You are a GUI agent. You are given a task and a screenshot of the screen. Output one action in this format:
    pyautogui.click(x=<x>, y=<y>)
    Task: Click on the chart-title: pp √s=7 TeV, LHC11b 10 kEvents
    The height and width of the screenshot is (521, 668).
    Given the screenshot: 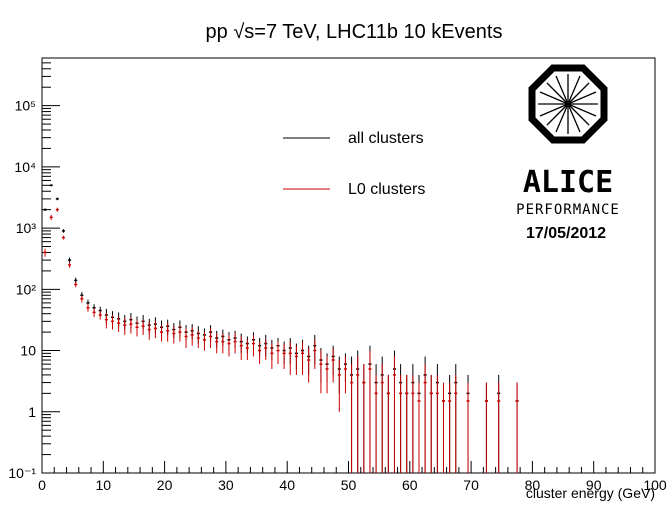 What is the action you would take?
    pyautogui.click(x=354, y=32)
    